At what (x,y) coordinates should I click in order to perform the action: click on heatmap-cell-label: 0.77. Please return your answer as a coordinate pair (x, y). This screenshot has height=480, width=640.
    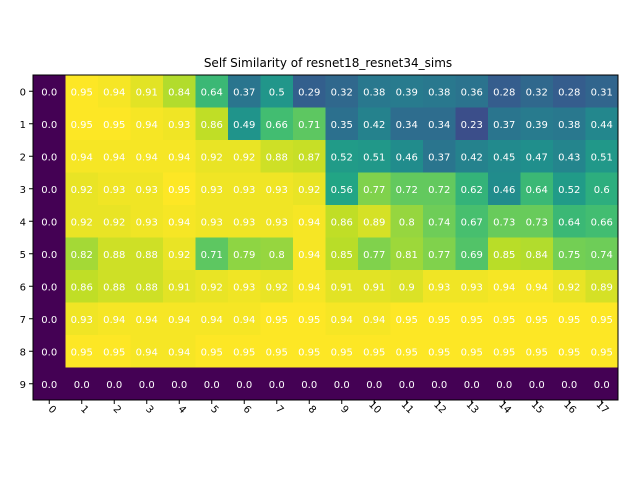
    Looking at the image, I should click on (374, 190).